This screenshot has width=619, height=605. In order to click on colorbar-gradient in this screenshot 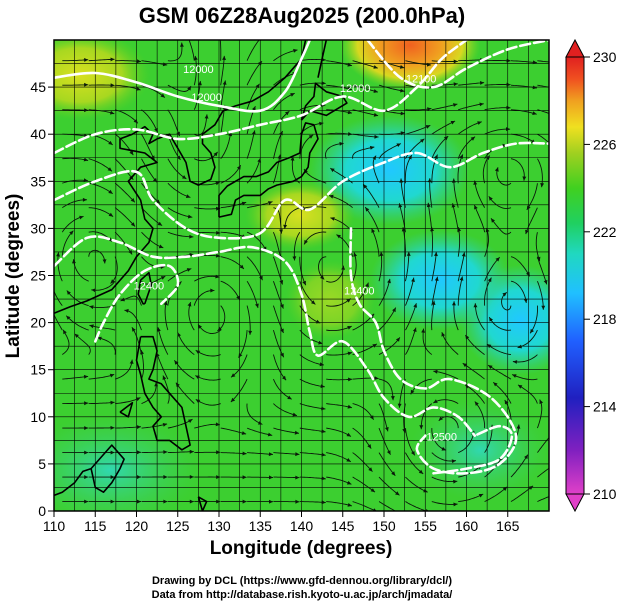, I will do `click(575, 275)`.